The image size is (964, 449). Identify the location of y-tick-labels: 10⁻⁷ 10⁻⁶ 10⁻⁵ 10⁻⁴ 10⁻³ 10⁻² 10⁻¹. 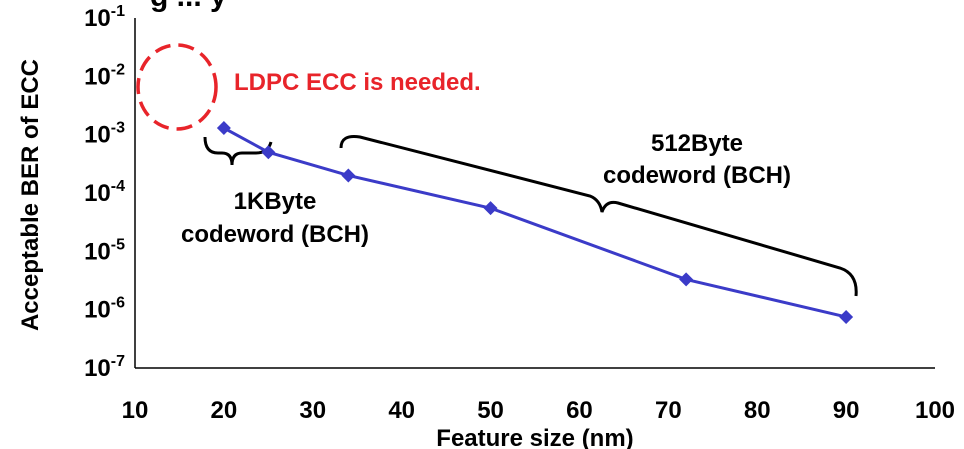
(104, 192).